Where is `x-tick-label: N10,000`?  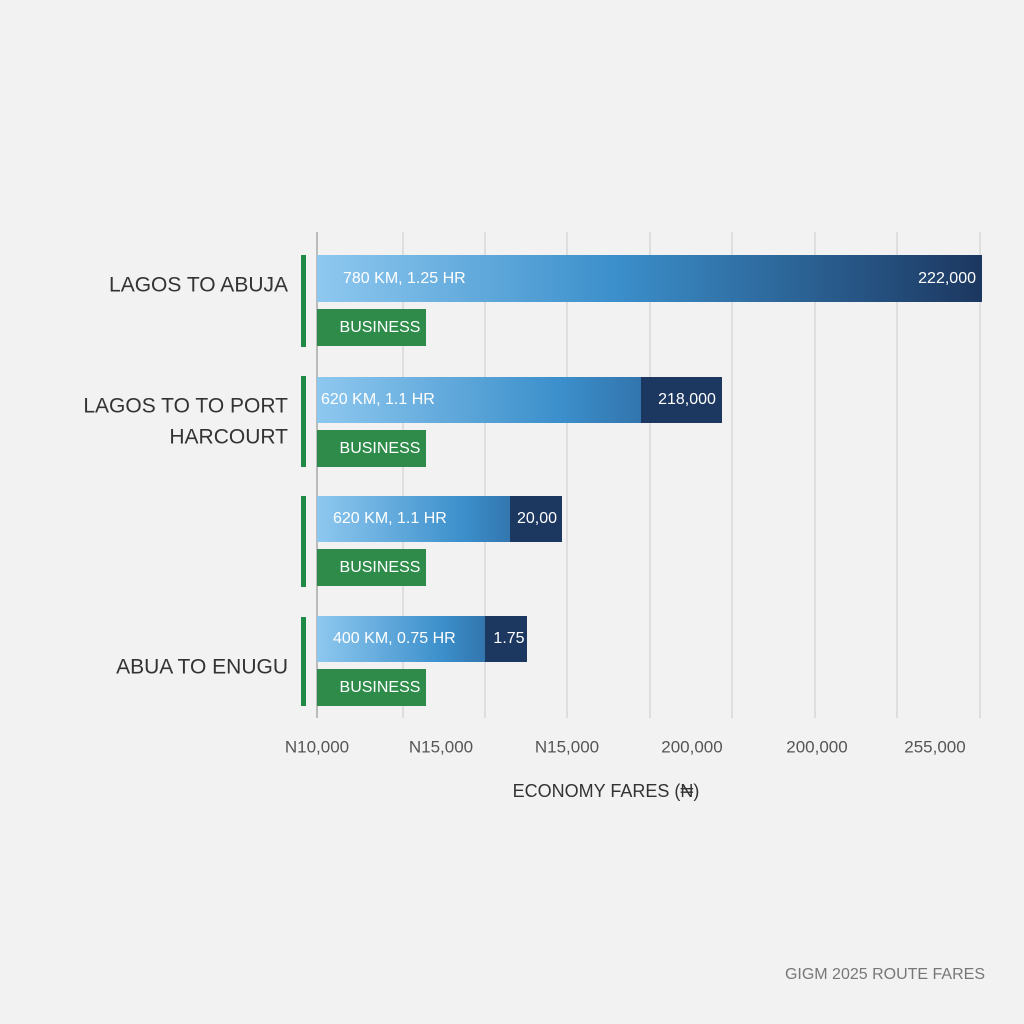
x-tick-label: N10,000 is located at coordinates (317, 746).